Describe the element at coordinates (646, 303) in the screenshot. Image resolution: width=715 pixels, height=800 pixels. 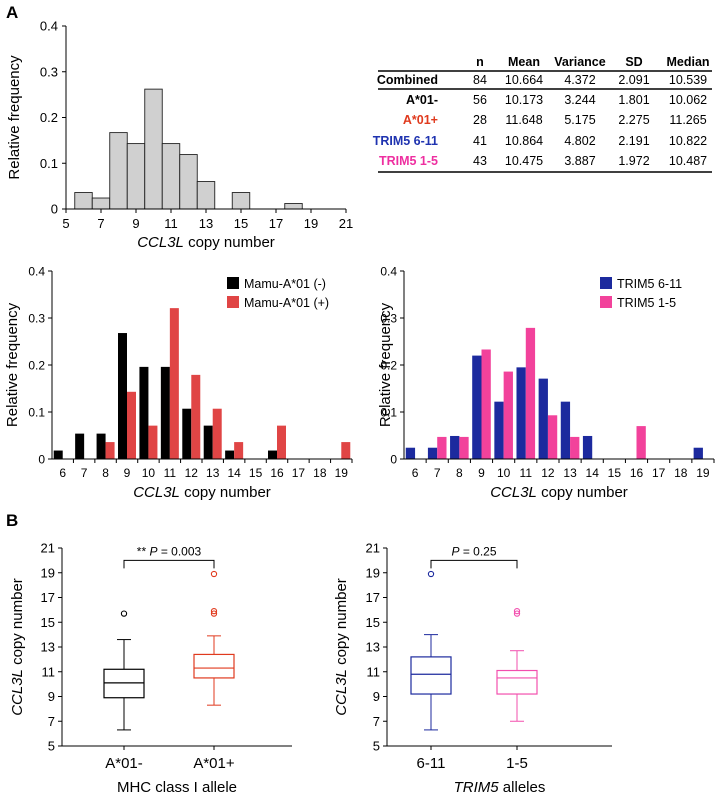
I see `legend-label: TRIM5 1-5` at that location.